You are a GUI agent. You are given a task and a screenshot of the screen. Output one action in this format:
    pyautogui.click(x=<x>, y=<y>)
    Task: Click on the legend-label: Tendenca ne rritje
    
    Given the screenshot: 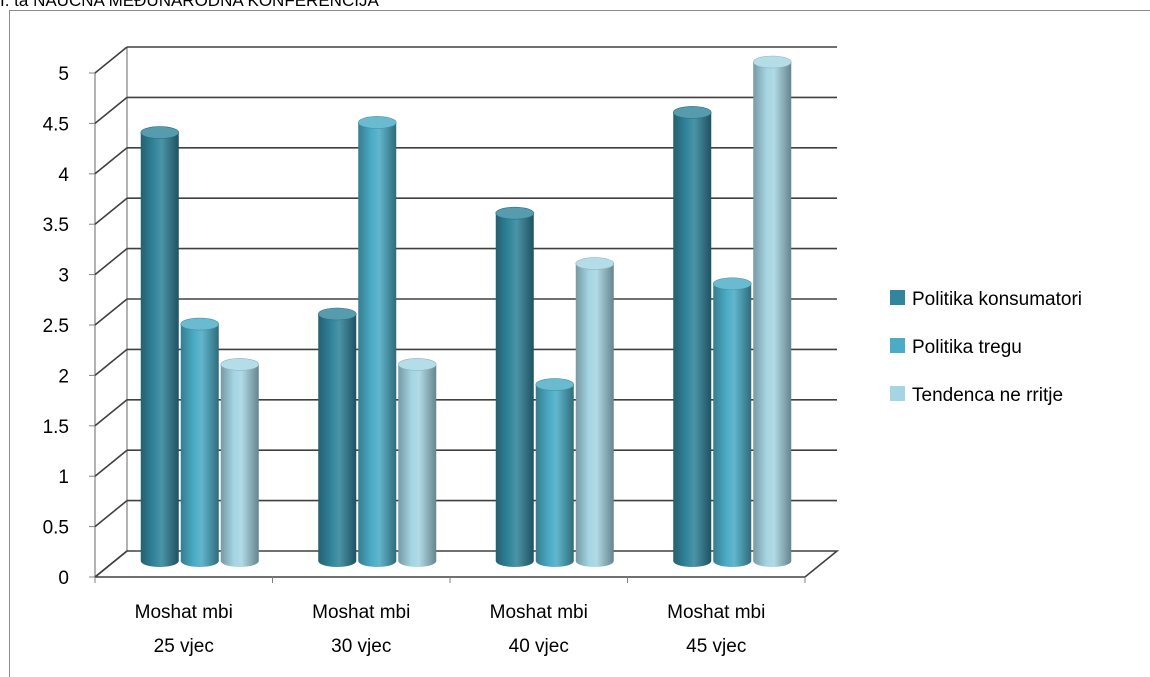 What is the action you would take?
    pyautogui.click(x=987, y=395)
    